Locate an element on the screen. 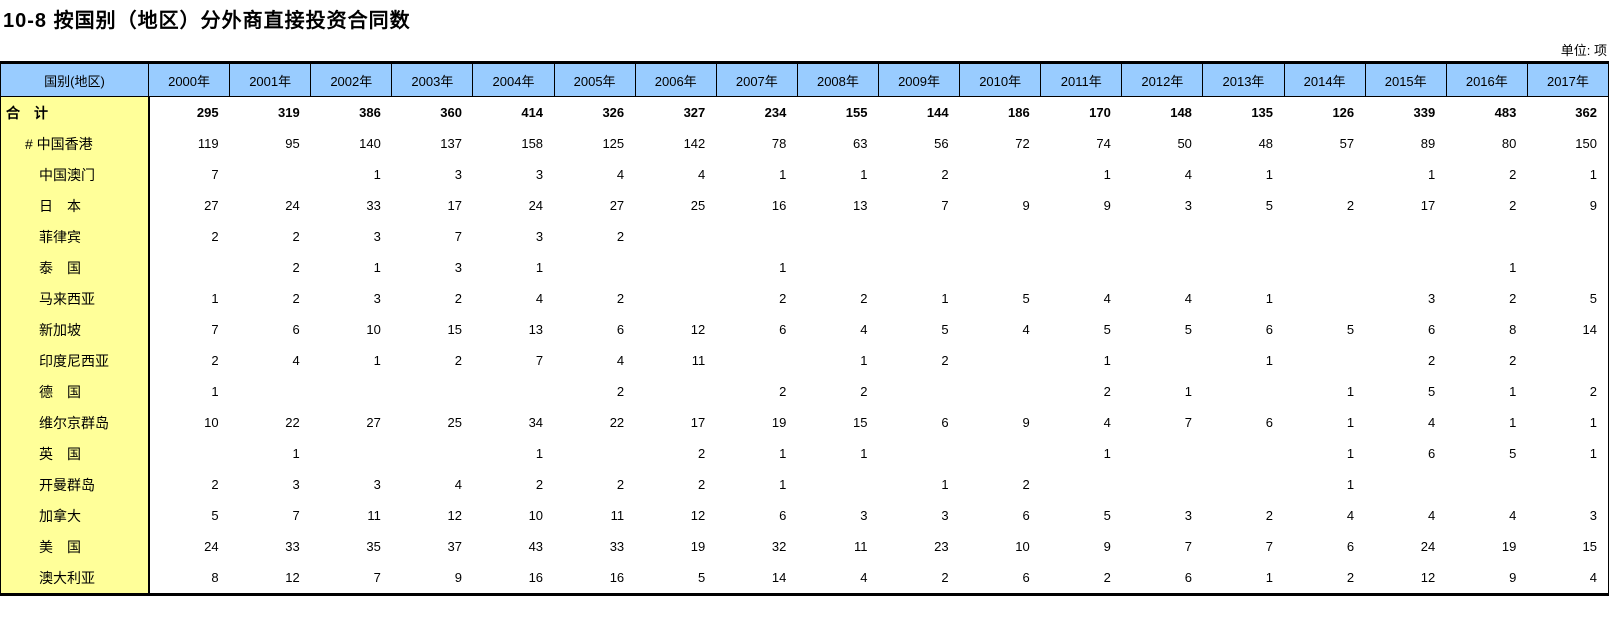 Image resolution: width=1609 pixels, height=641 pixels. data-cell: 170 is located at coordinates (1100, 112).